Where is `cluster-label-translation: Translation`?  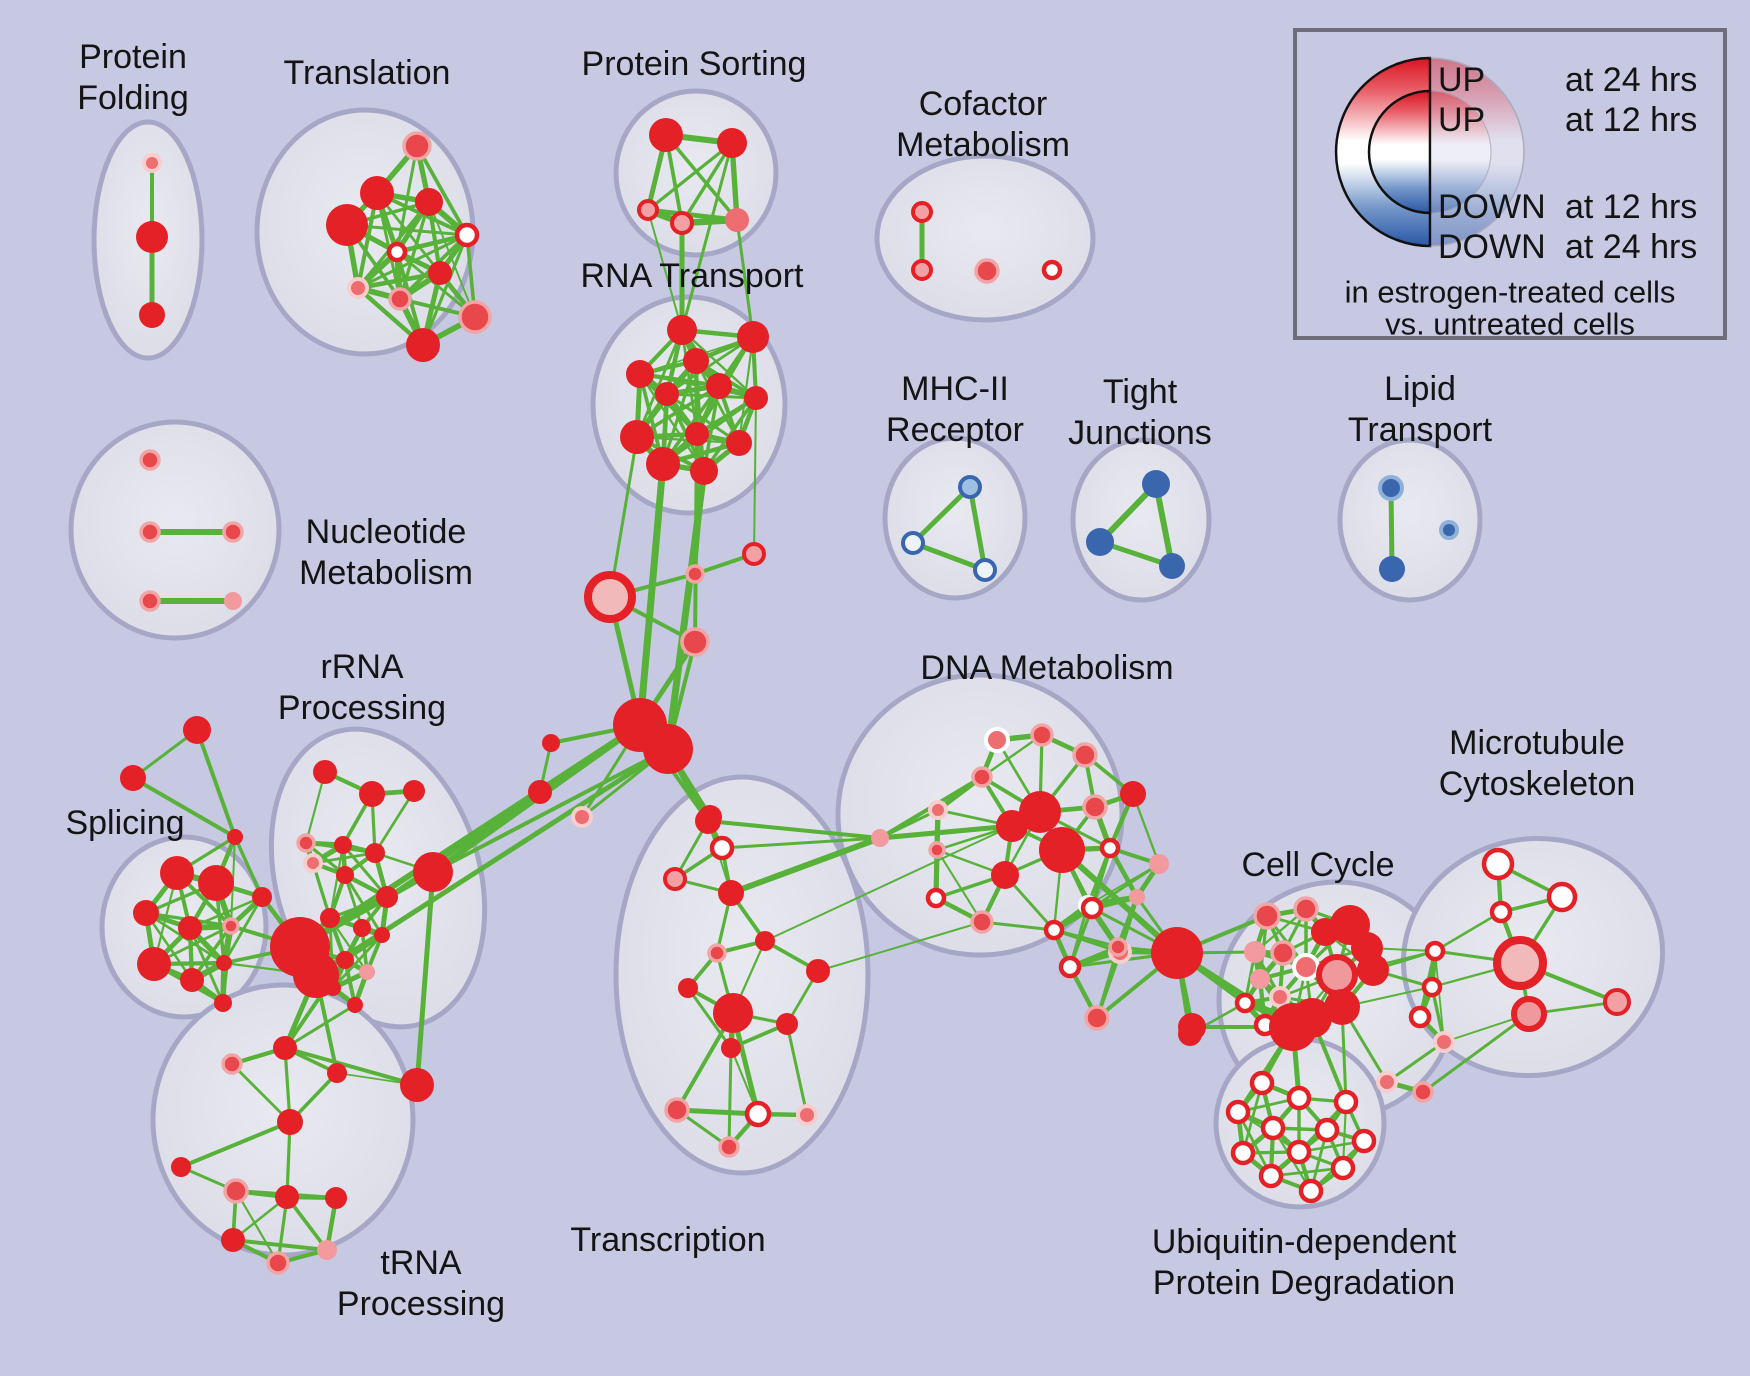
cluster-label-translation: Translation is located at coordinates (367, 73).